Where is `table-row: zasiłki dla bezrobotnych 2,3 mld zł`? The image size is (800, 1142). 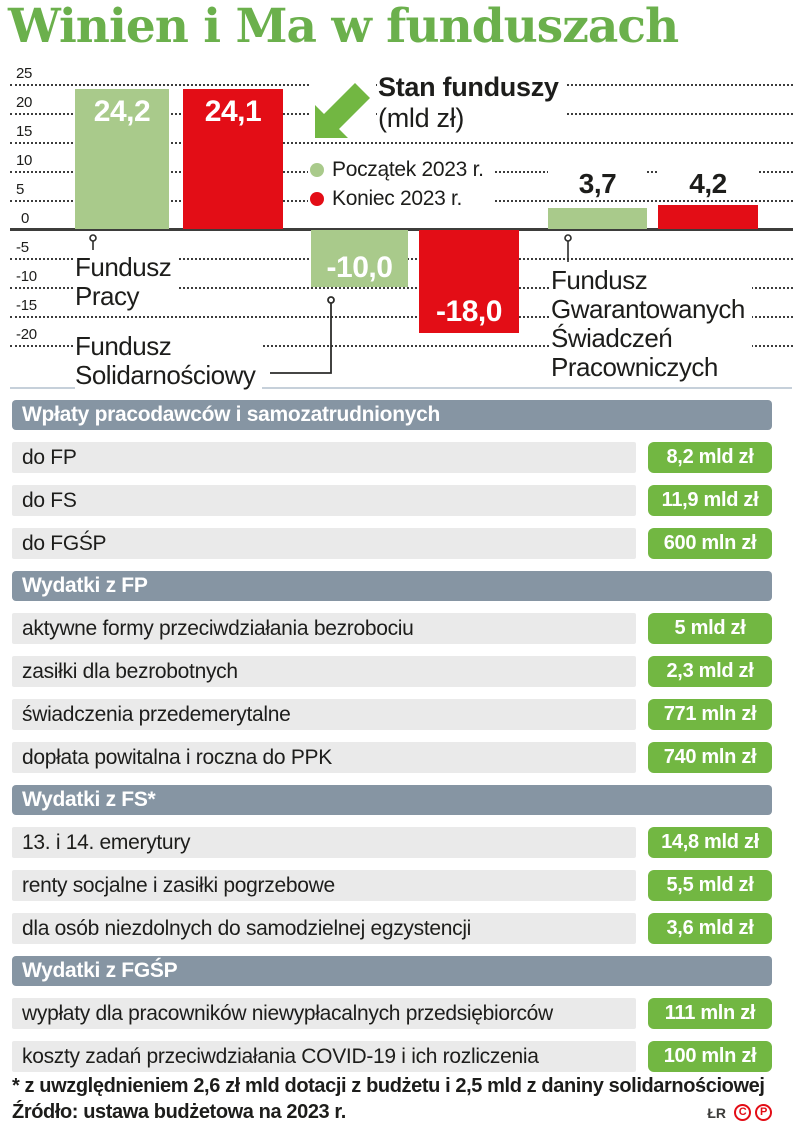 table-row: zasiłki dla bezrobotnych 2,3 mld zł is located at coordinates (392, 671).